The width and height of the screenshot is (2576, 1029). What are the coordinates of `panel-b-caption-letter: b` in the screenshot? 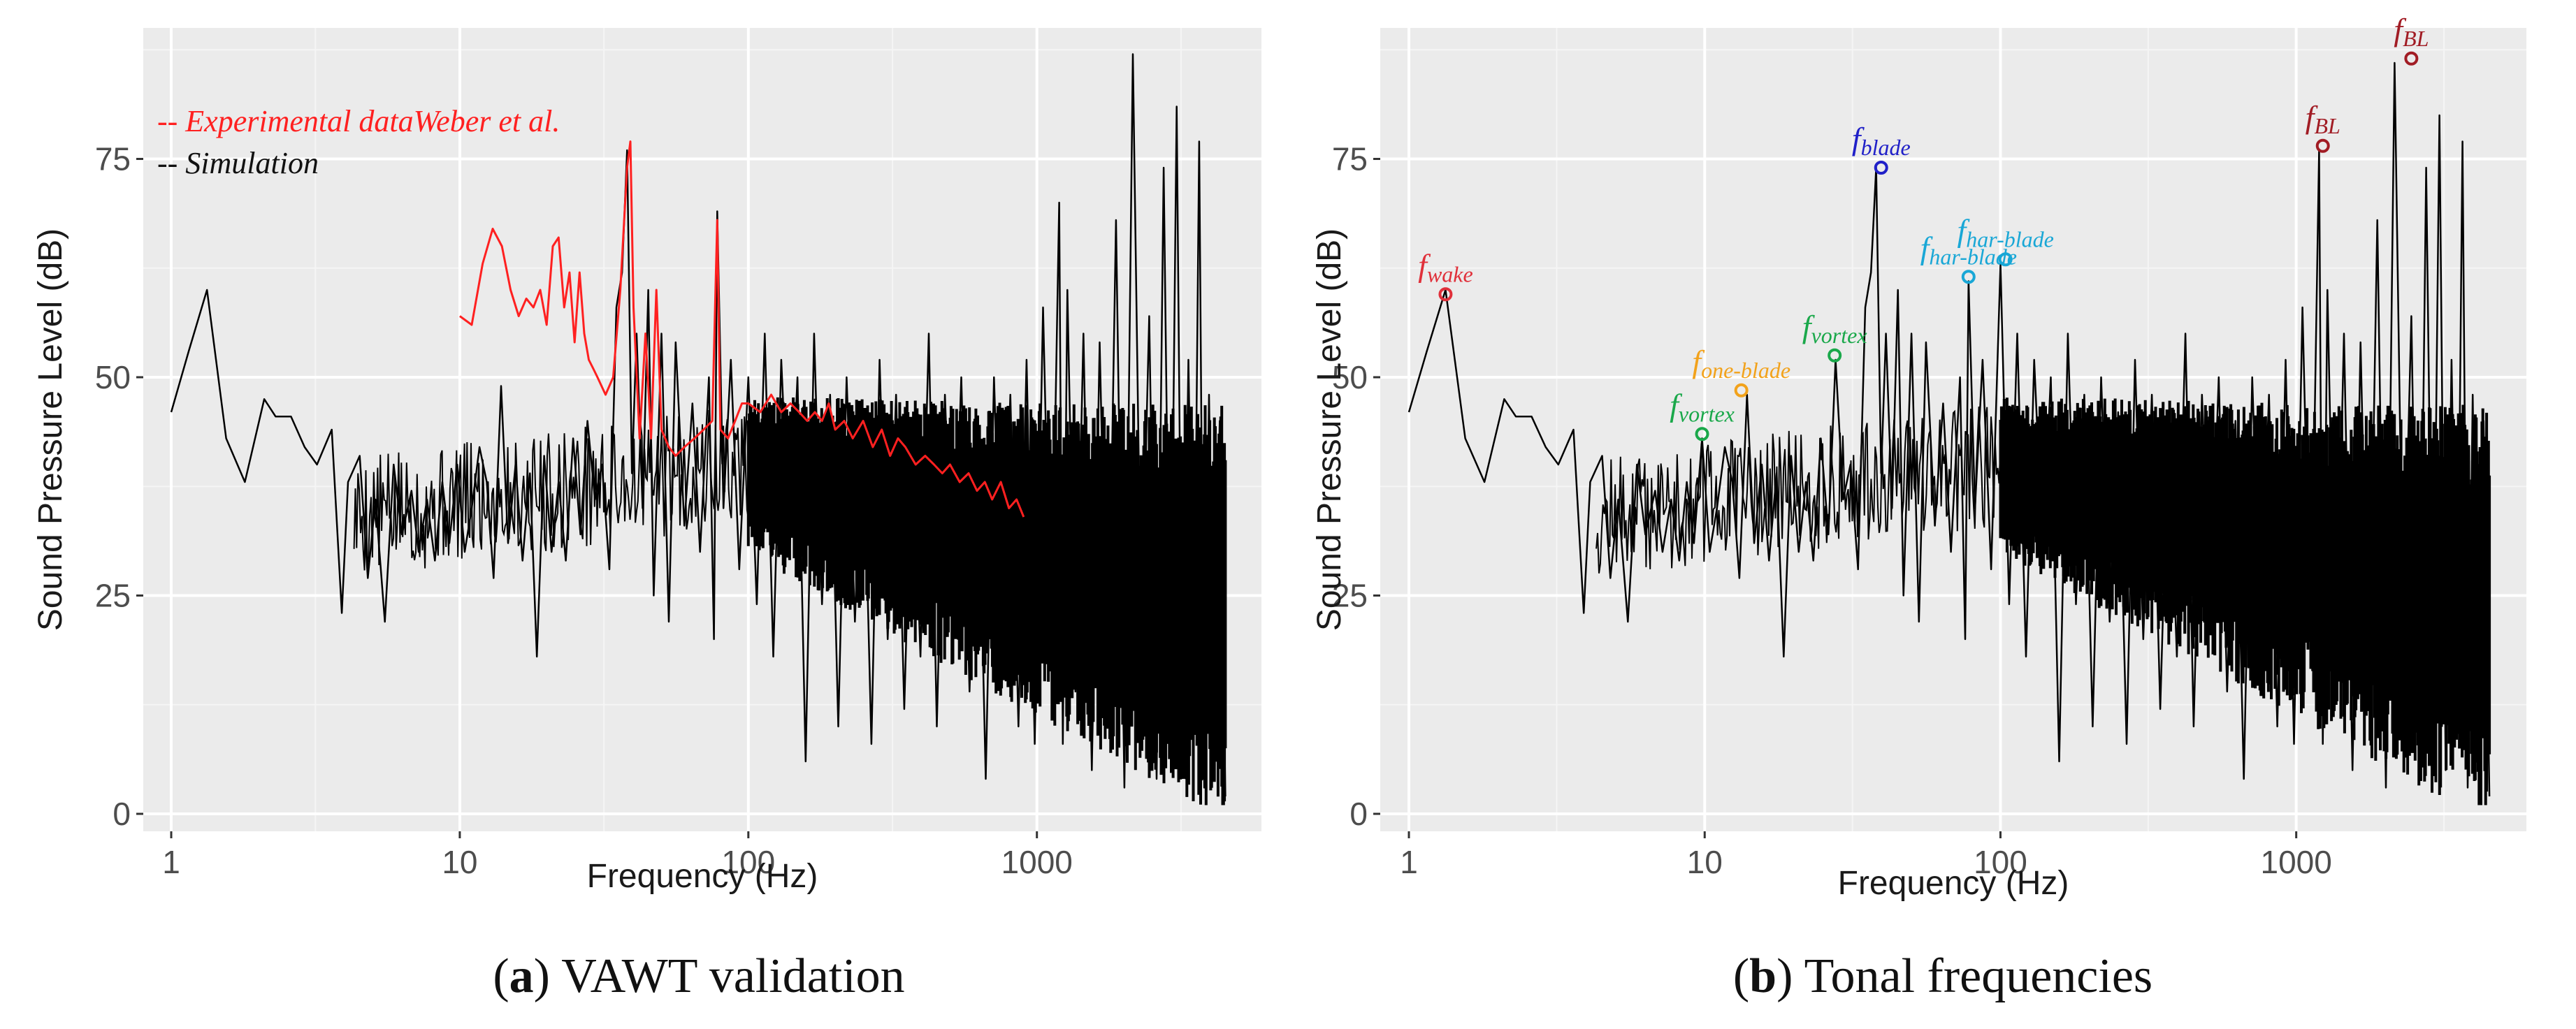 It's located at (1763, 976).